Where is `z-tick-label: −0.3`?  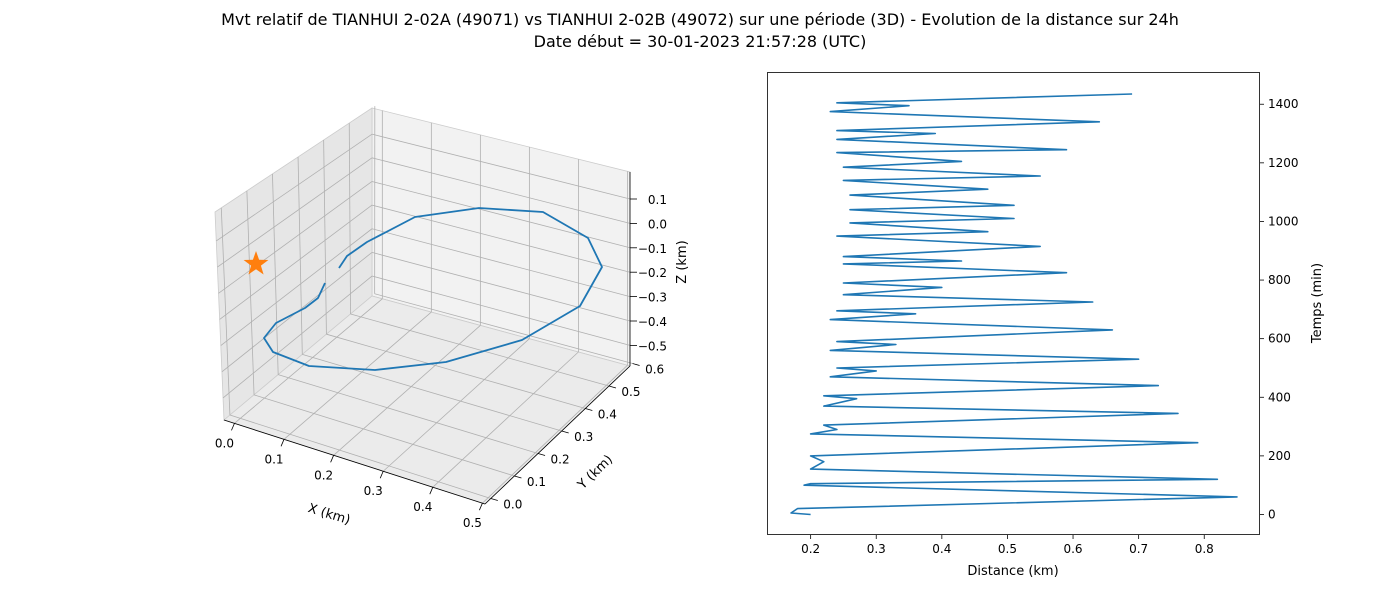 z-tick-label: −0.3 is located at coordinates (652, 298).